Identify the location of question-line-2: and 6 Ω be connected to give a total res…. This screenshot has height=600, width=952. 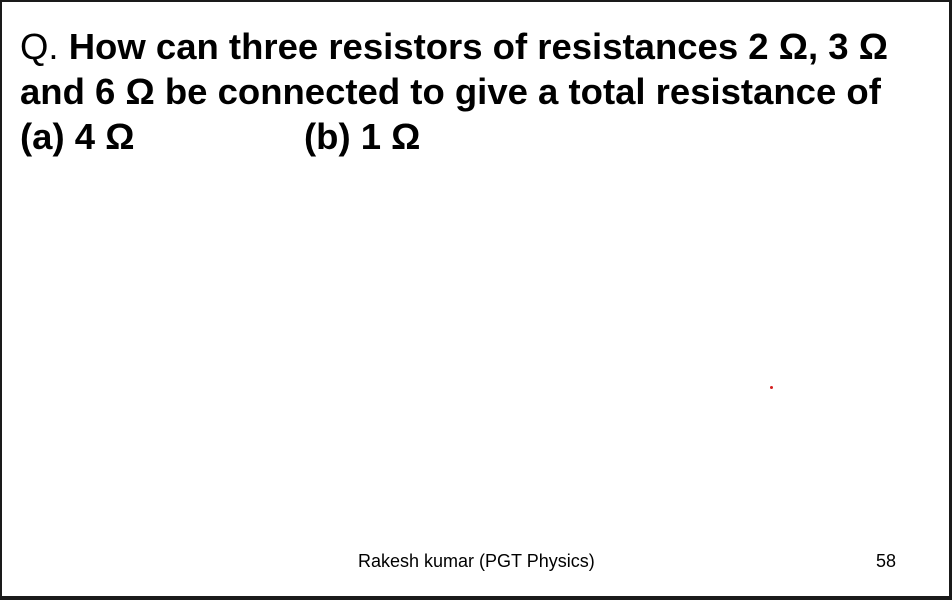
(450, 91).